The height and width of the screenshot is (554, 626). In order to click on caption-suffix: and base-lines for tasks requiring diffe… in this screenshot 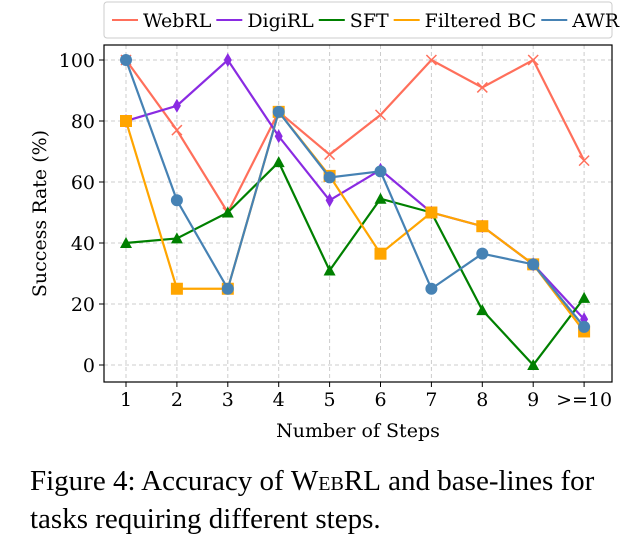, I will do `click(312, 500)`.